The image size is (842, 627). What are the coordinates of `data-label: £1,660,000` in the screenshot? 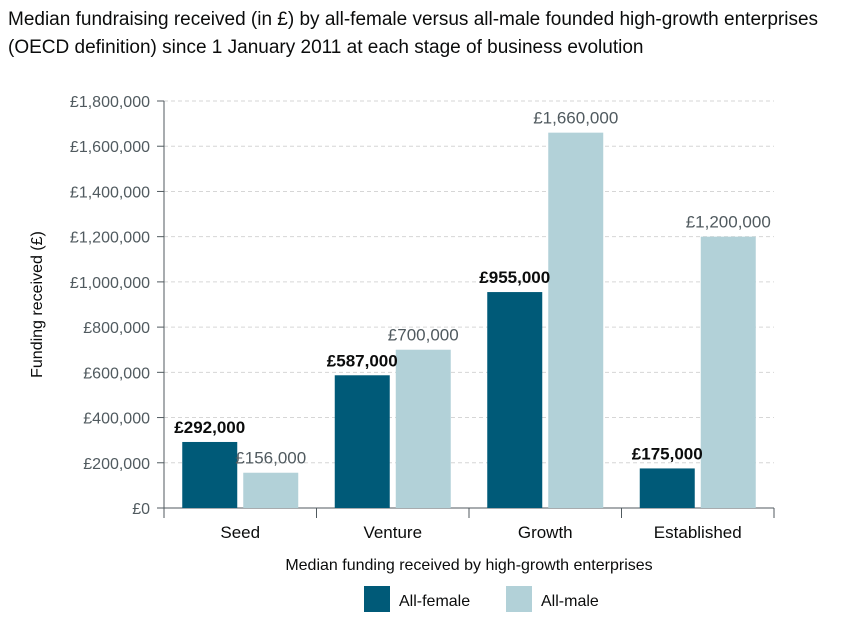 It's located at (575, 118).